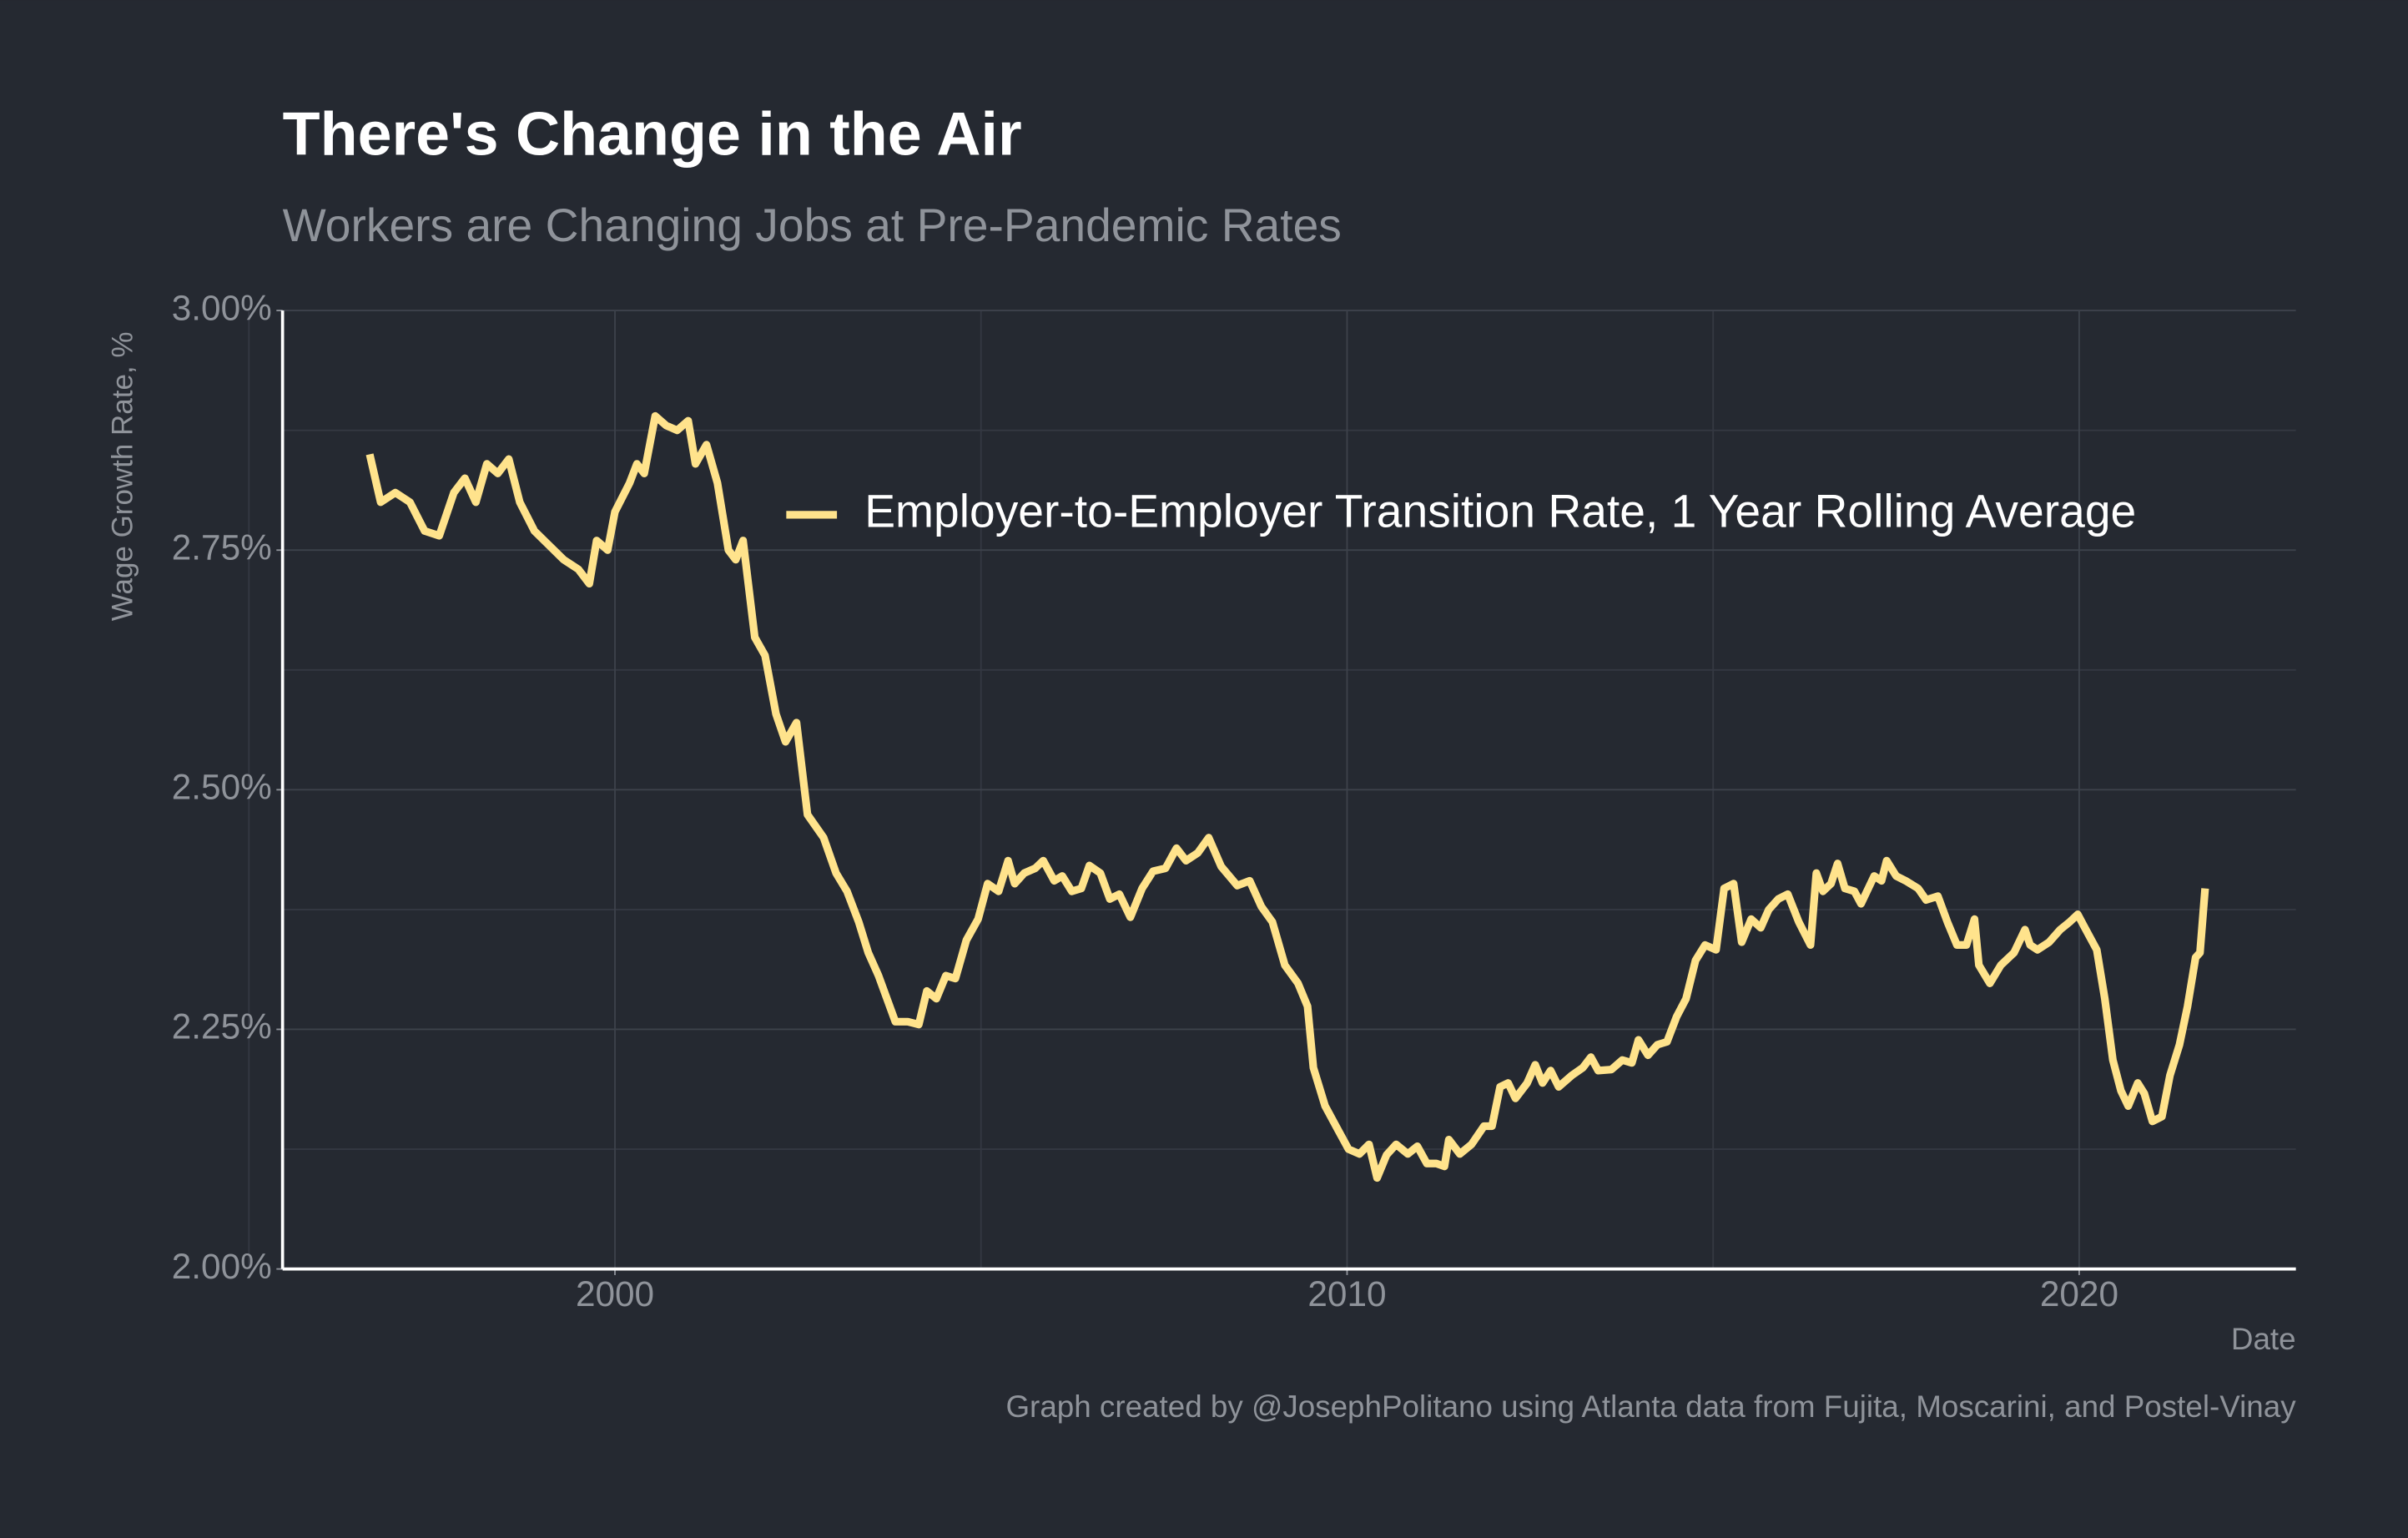  Describe the element at coordinates (122, 477) in the screenshot. I see `y-axis-title: Wage Growth Rate, %` at that location.